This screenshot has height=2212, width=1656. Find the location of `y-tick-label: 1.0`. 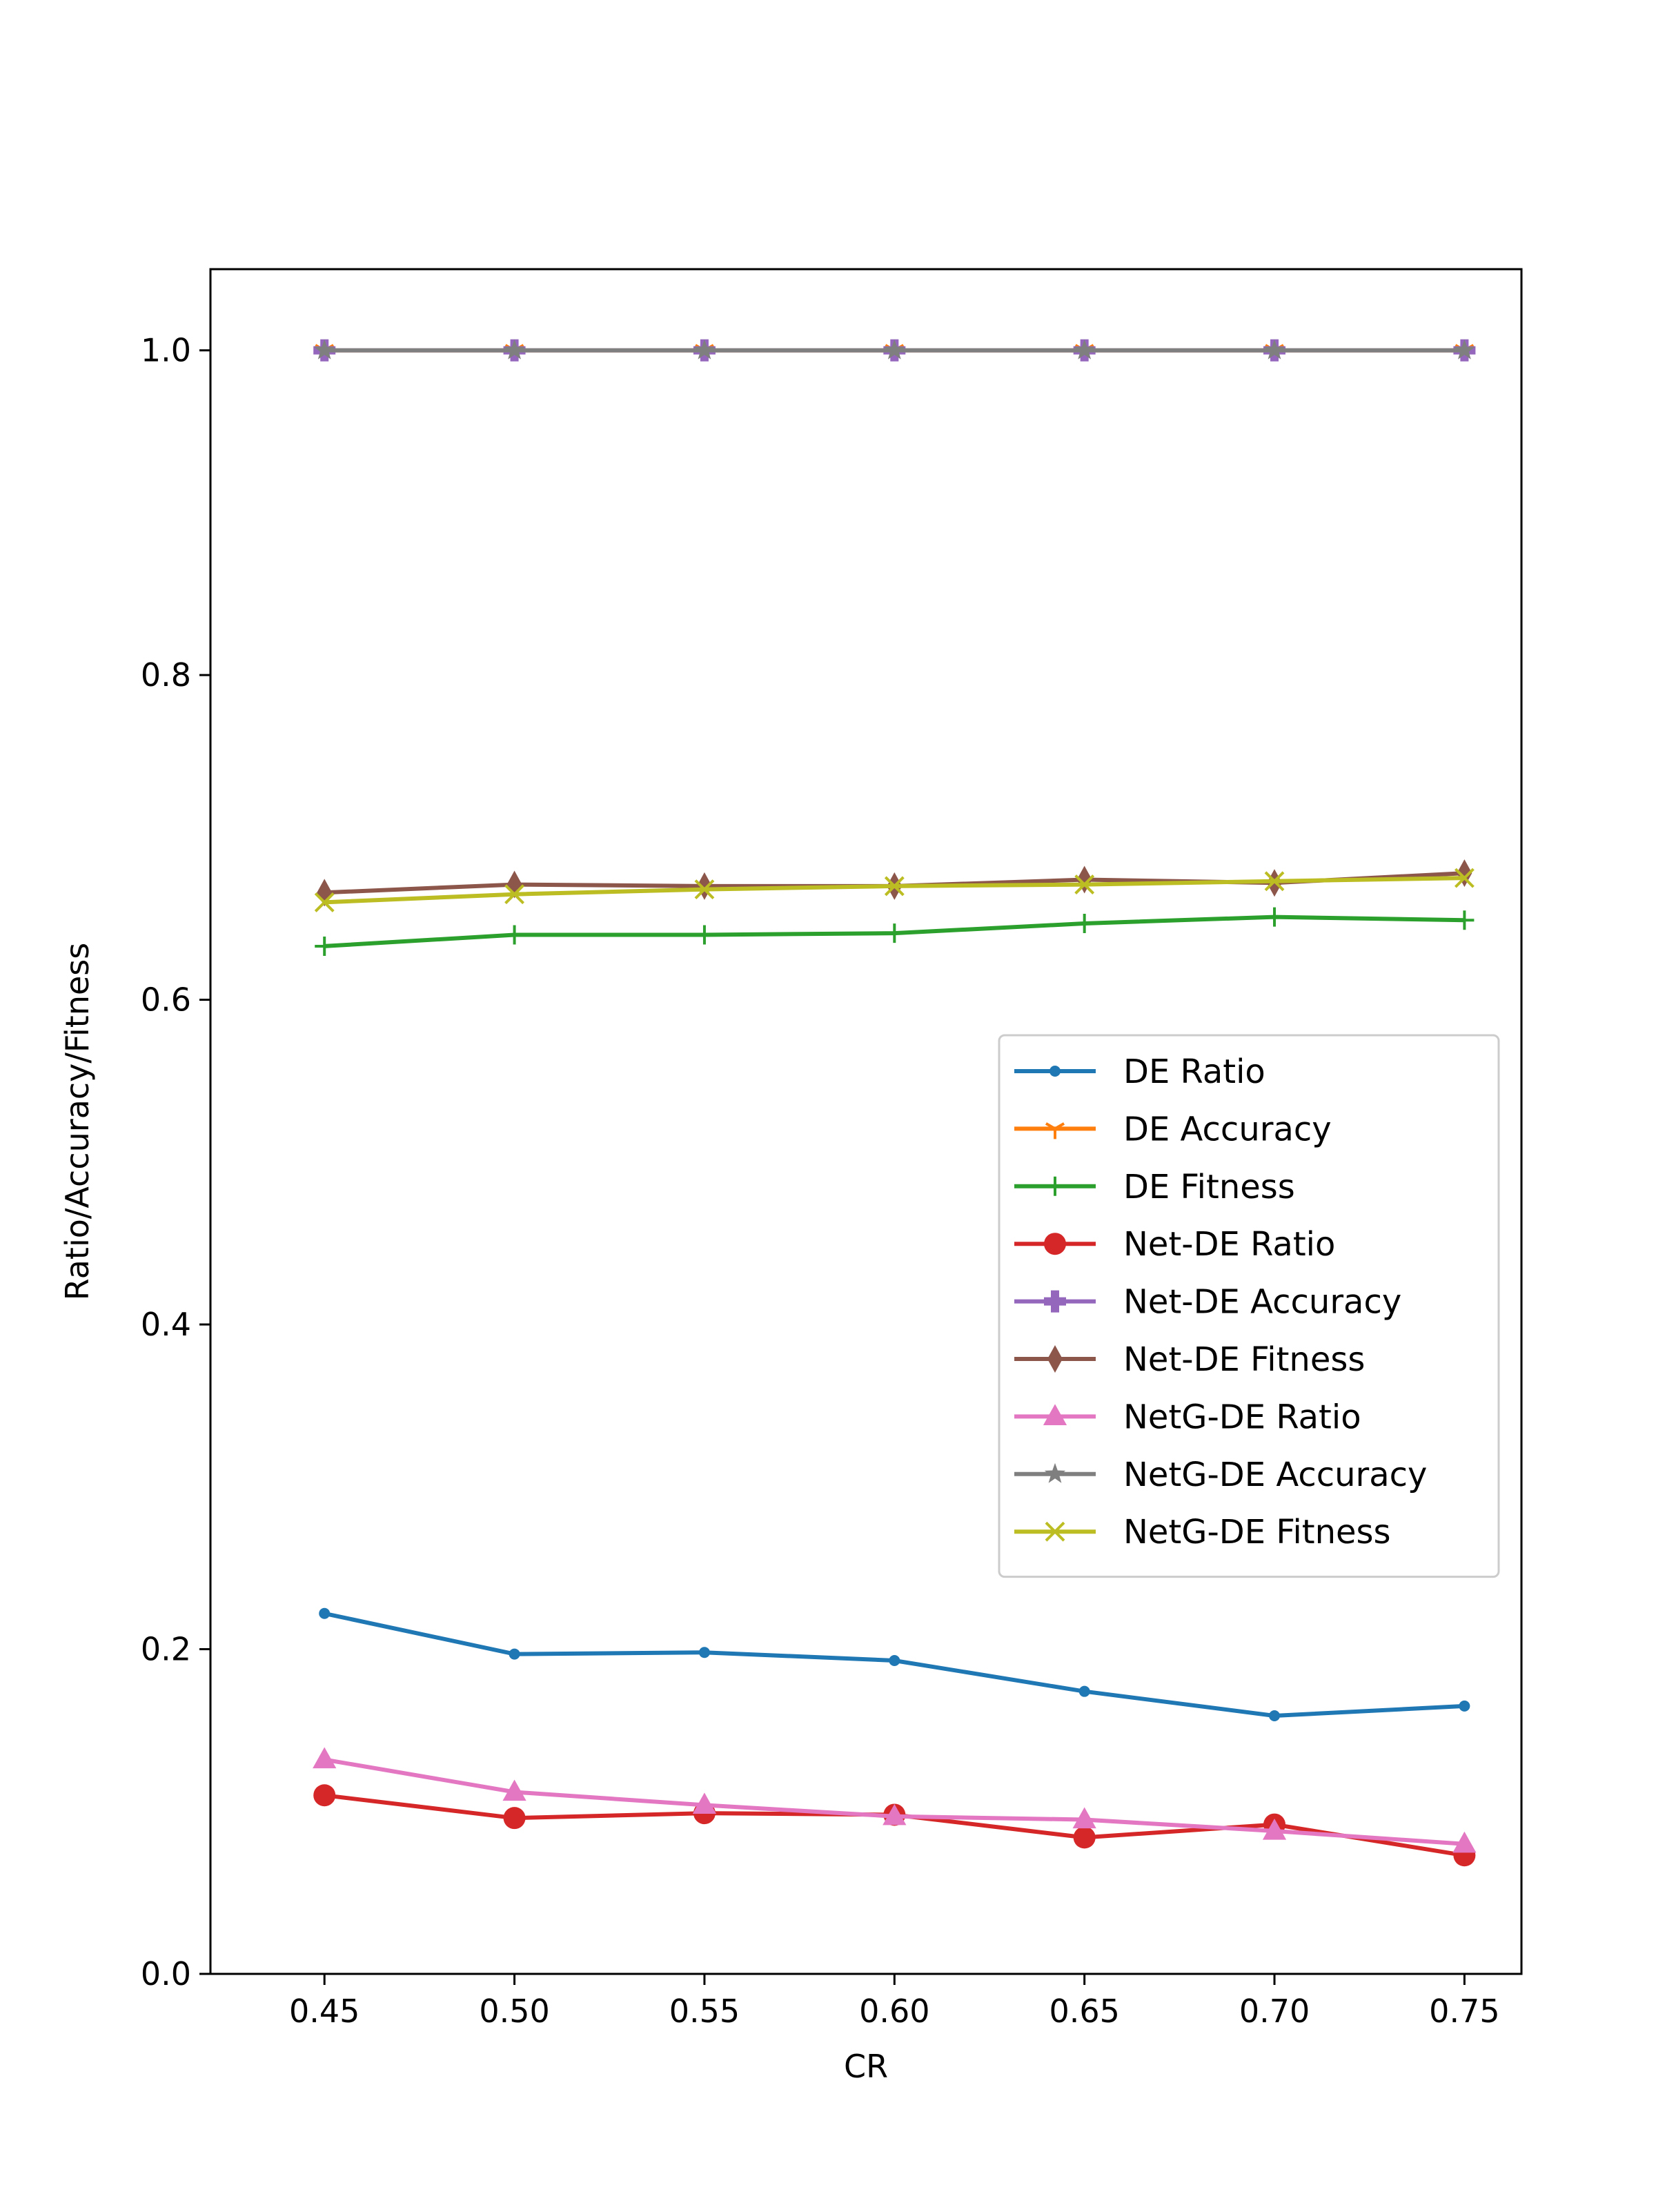

y-tick-label: 1.0 is located at coordinates (166, 351).